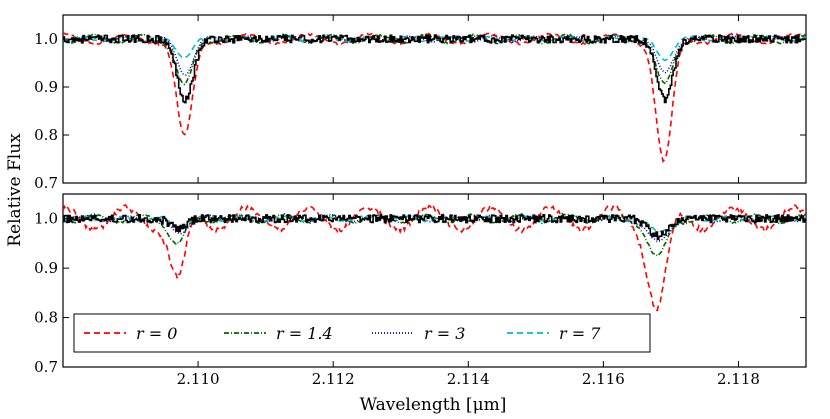  I want to click on x-tick-label: 2.118, so click(738, 379).